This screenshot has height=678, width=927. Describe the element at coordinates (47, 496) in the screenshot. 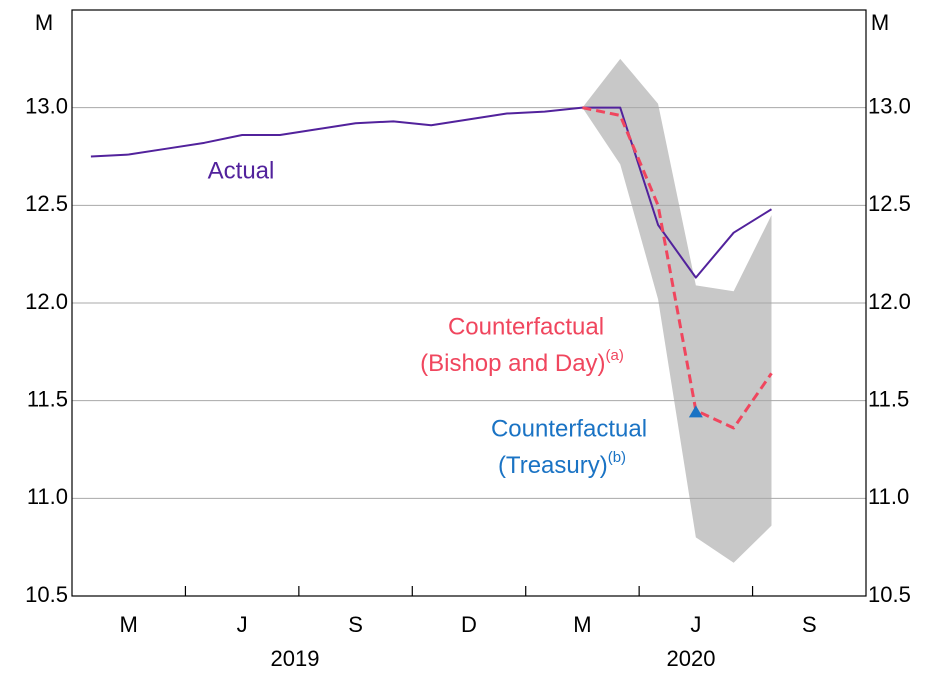

I see `y-tick-label: 11.0` at that location.